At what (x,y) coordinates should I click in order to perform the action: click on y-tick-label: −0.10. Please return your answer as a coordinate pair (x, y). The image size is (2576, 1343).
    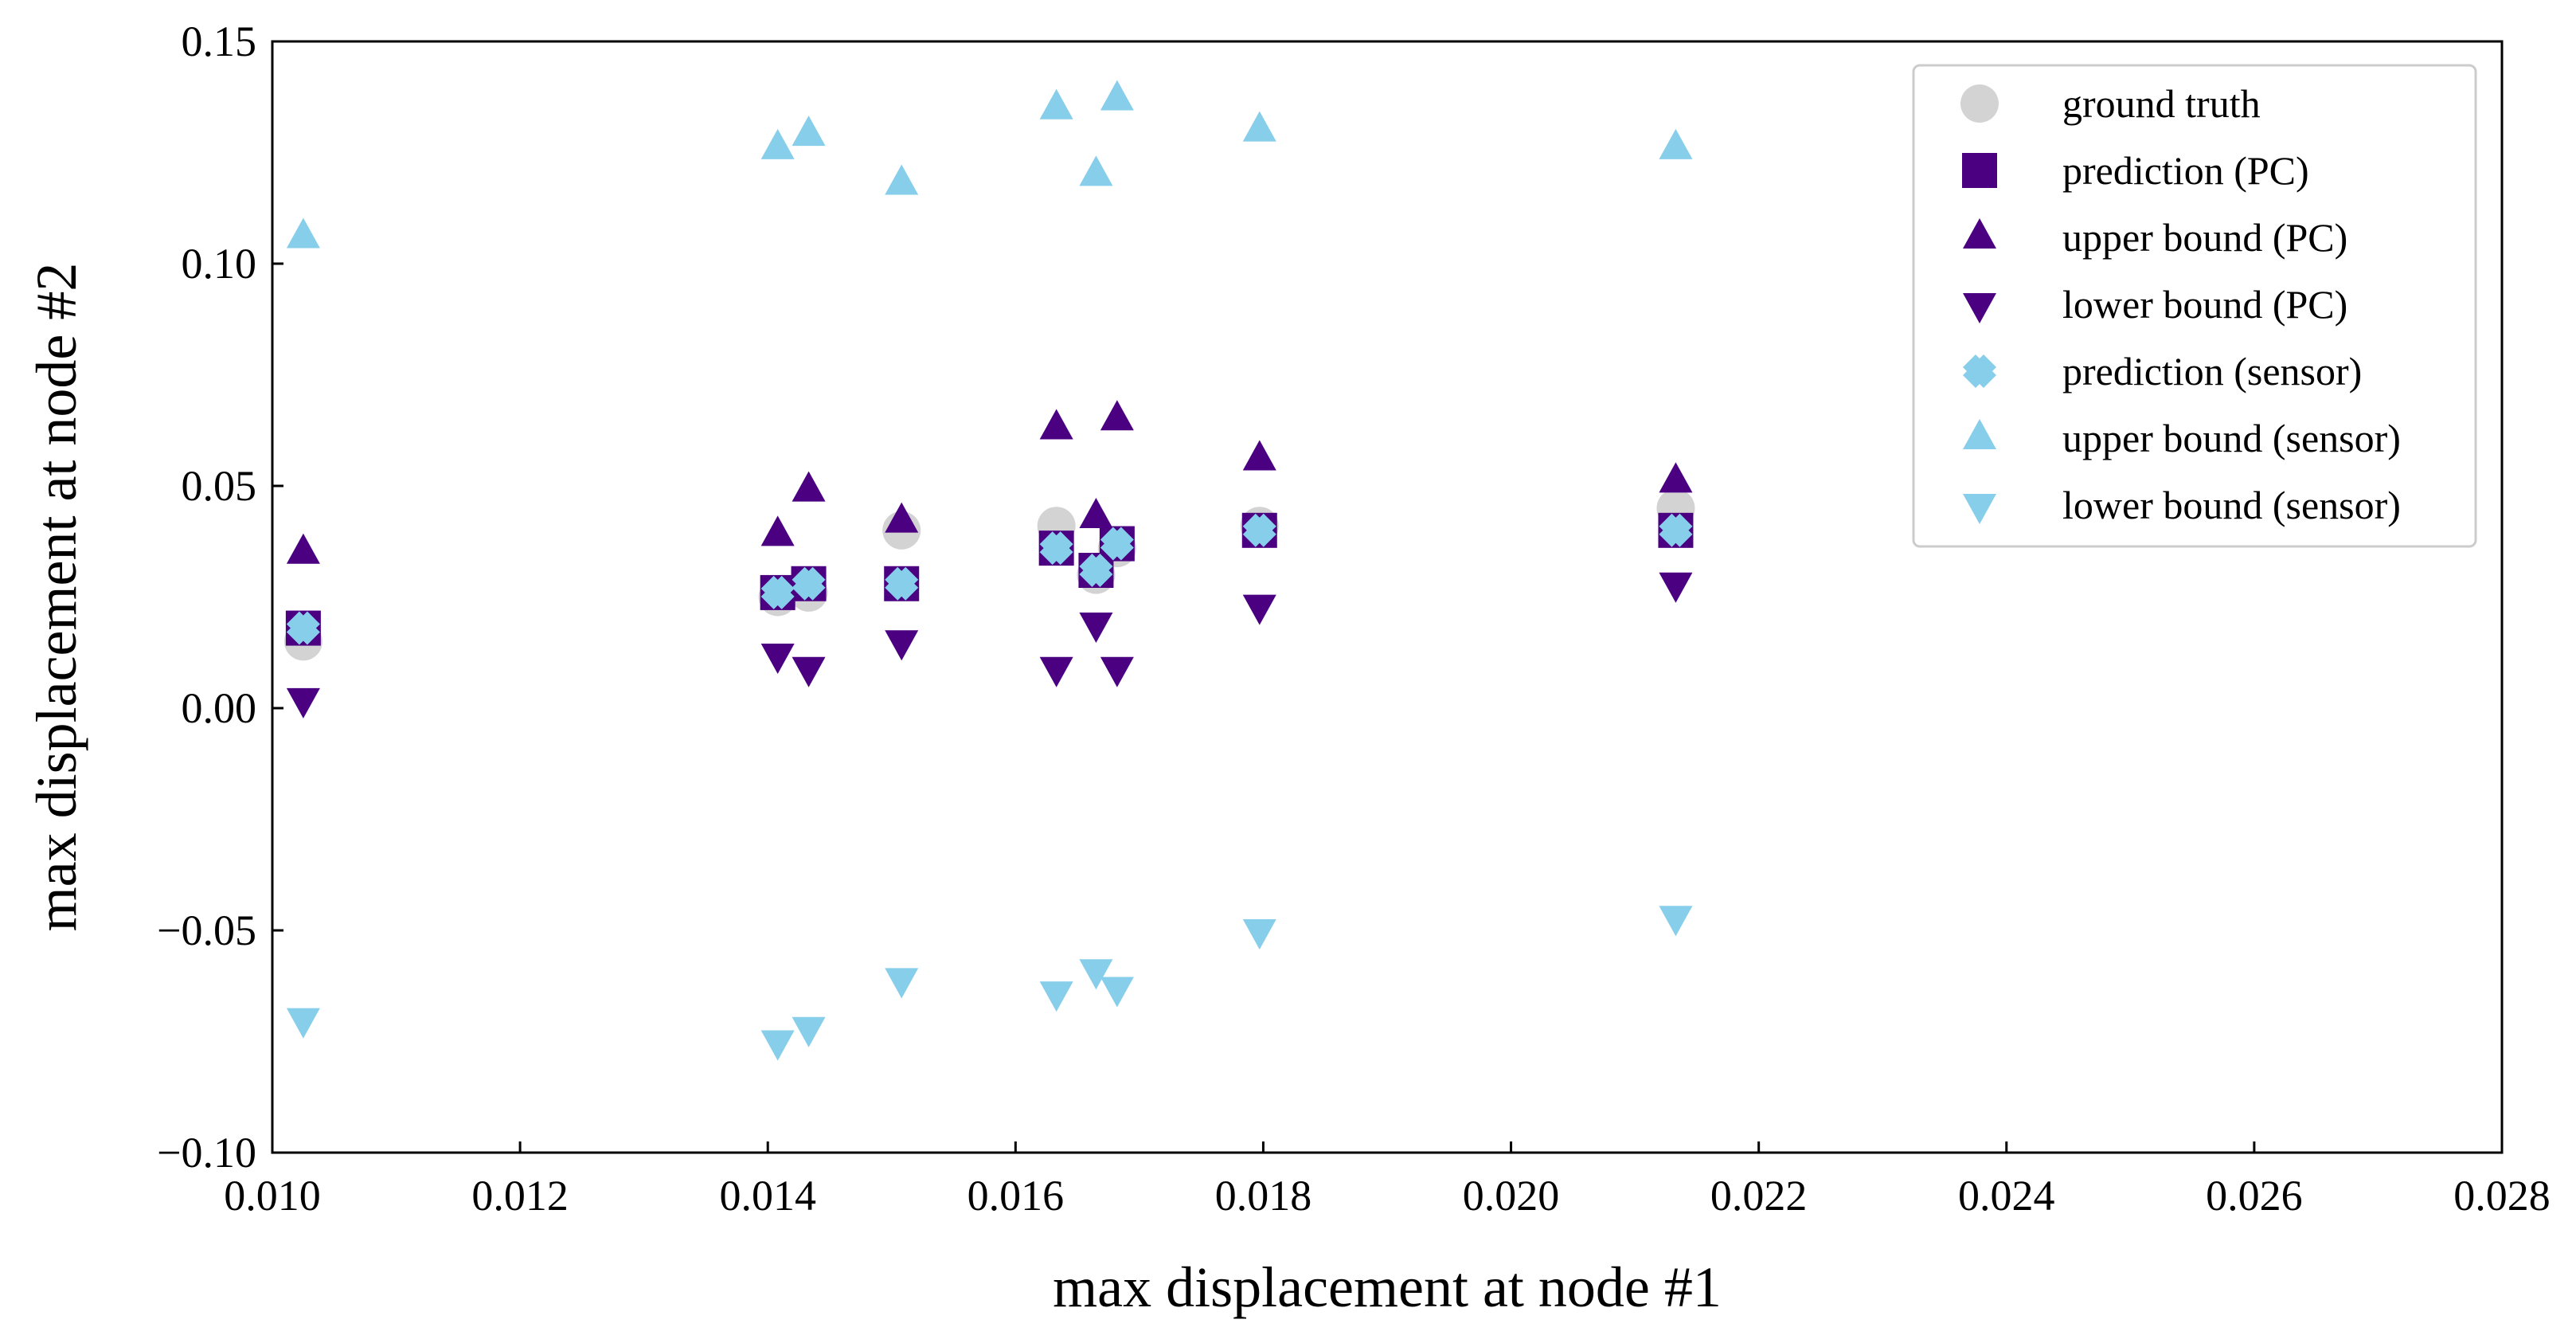
    Looking at the image, I should click on (207, 1153).